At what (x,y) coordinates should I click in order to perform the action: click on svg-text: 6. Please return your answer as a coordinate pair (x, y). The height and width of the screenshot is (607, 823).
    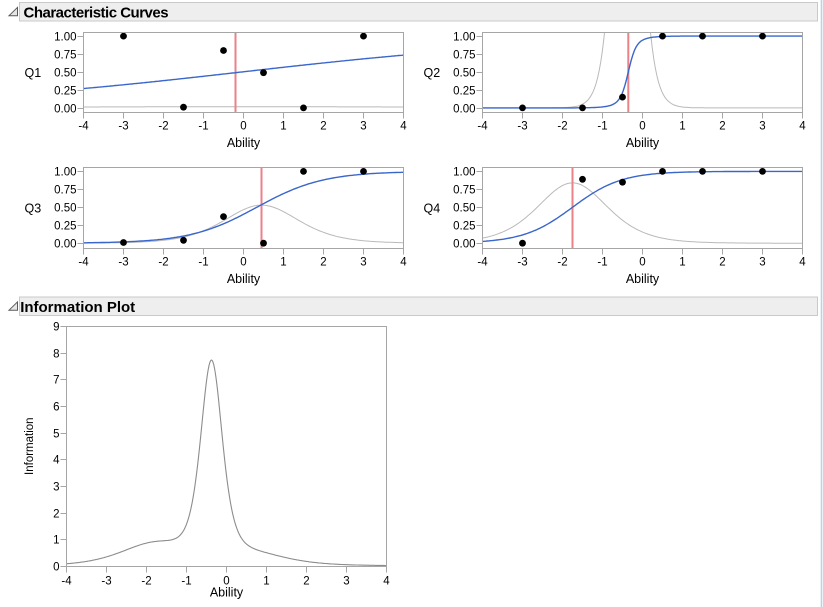
    Looking at the image, I should click on (56, 408).